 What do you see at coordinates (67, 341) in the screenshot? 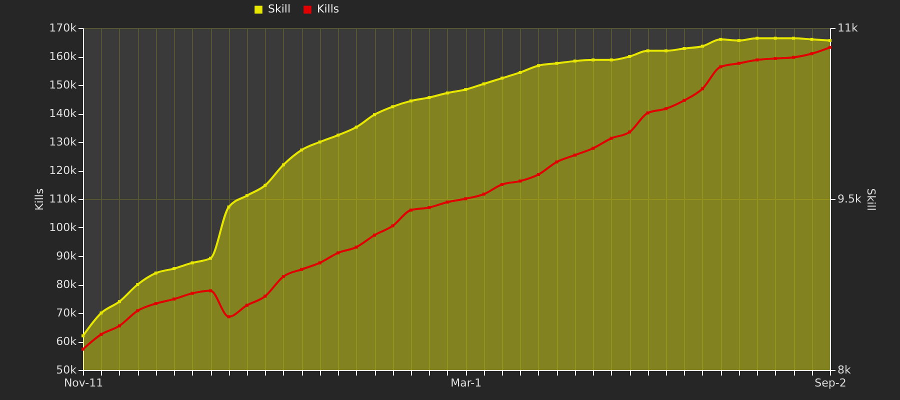
I see `y-tick-label: 60k` at bounding box center [67, 341].